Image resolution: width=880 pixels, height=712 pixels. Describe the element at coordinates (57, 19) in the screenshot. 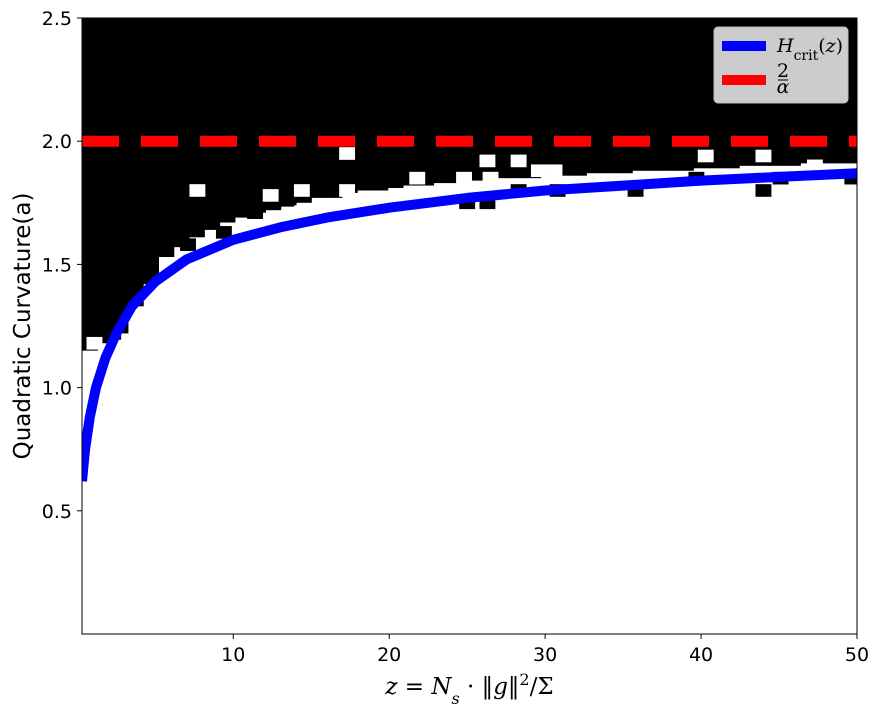

I see `y-tick-label: 2.5` at that location.